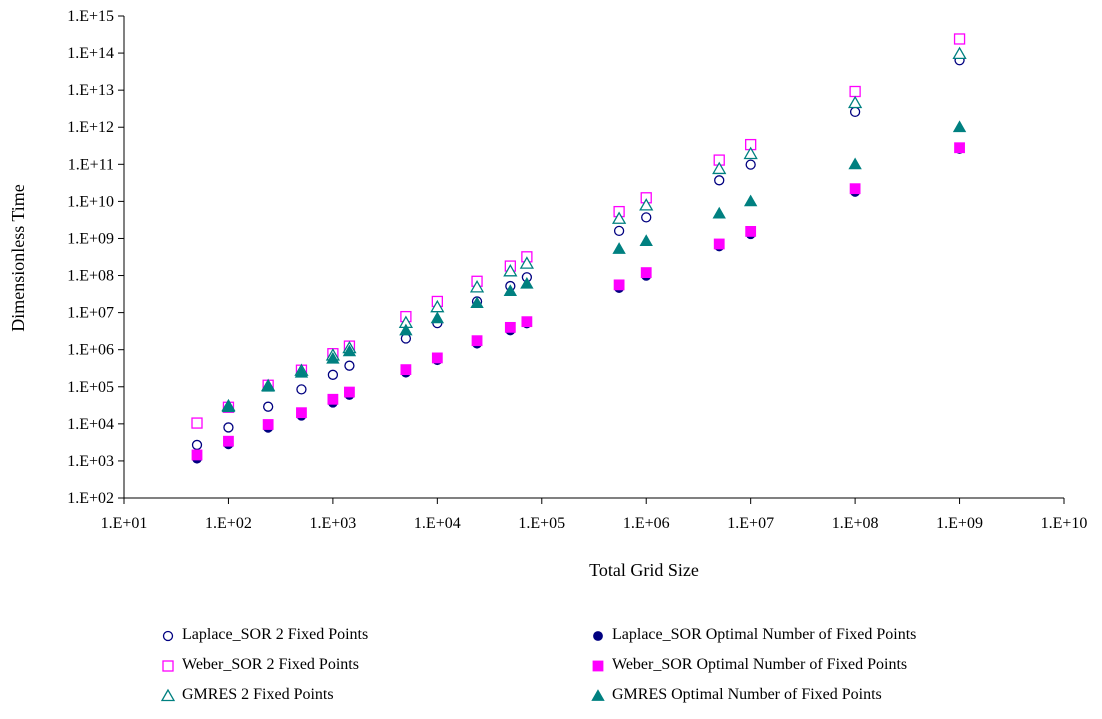  Describe the element at coordinates (18, 258) in the screenshot. I see `y-axis-title: Dimensionless Time` at that location.